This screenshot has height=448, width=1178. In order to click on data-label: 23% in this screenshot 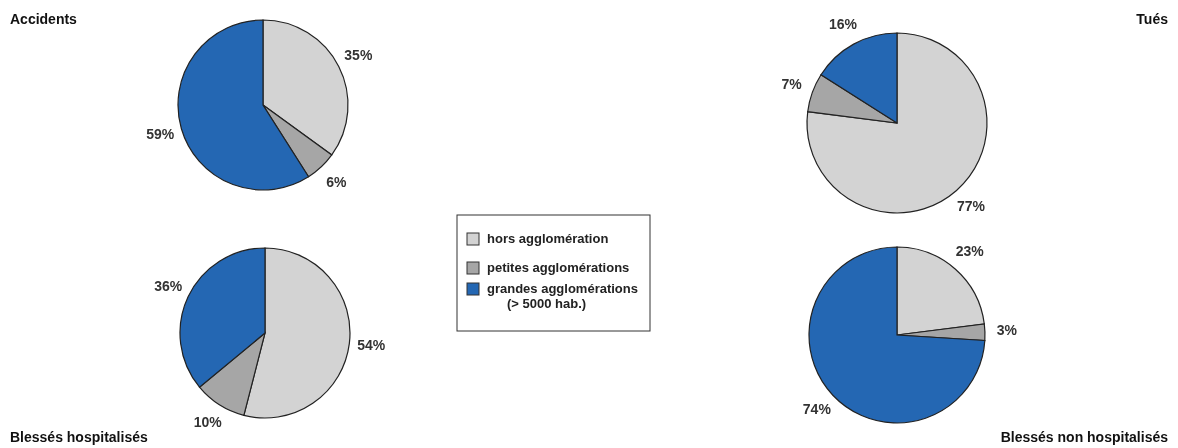, I will do `click(970, 251)`.